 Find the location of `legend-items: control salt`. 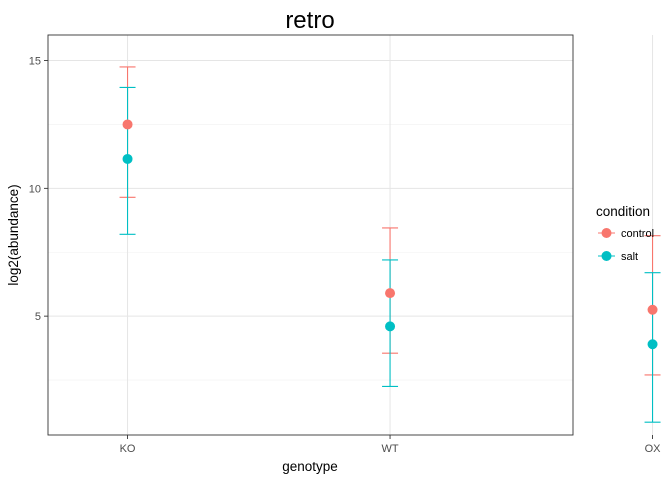

legend-items: control salt is located at coordinates (626, 245).